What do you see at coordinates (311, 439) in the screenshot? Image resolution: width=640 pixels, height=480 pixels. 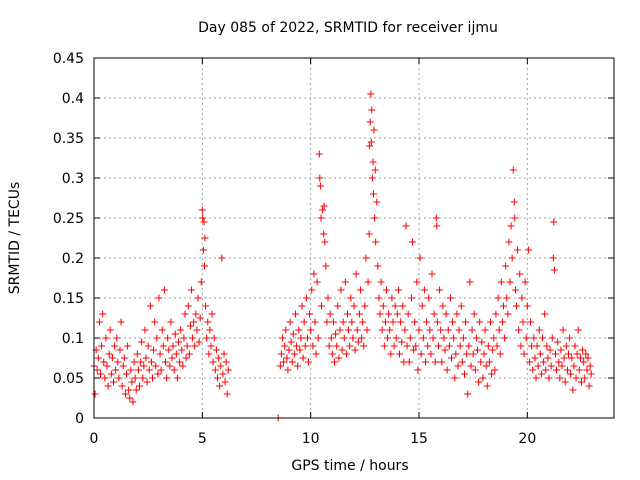 I see `x-tick-label: 10` at bounding box center [311, 439].